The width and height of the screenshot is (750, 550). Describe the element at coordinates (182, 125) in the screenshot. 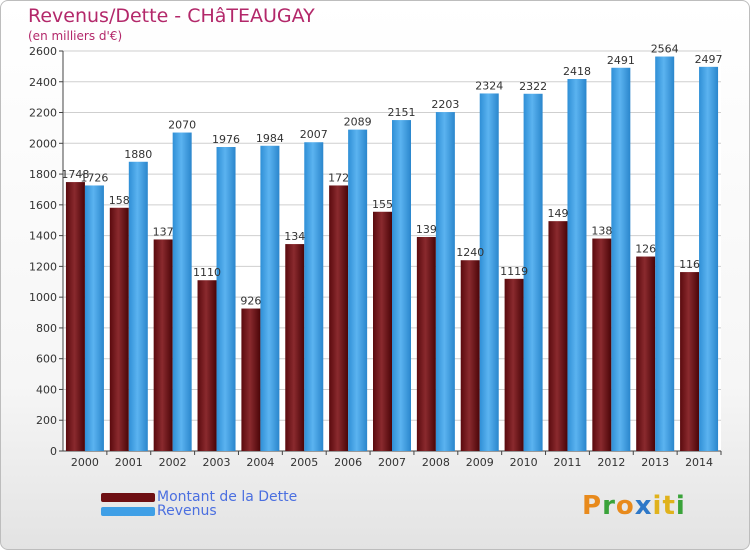

I see `data-label-revenue: 2070` at that location.